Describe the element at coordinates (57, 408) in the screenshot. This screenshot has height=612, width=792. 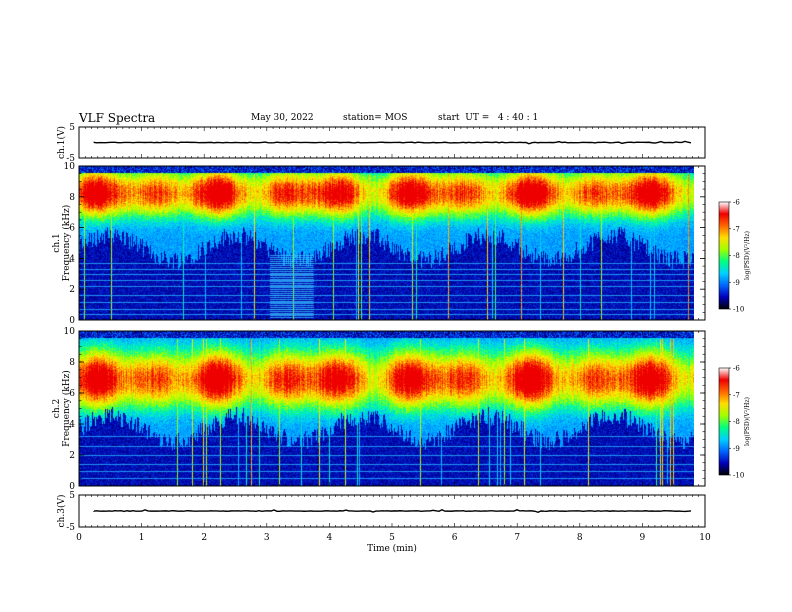
I see `y-axis-channel-label: ch.2` at that location.